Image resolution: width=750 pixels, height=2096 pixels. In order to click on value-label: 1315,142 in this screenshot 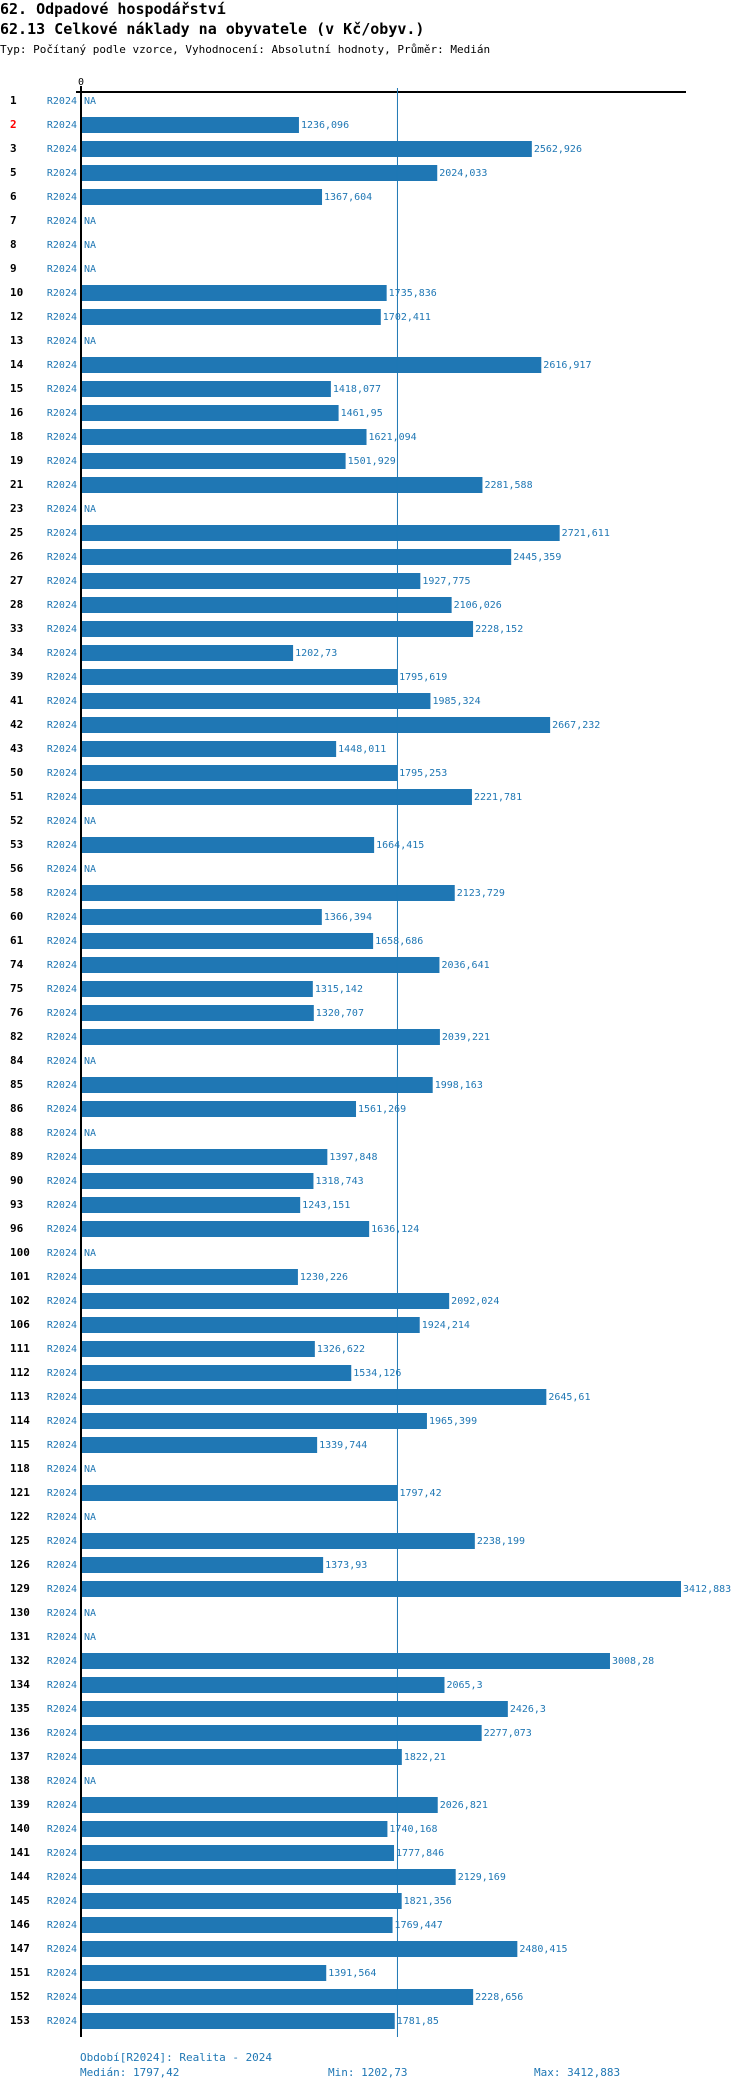, I will do `click(339, 989)`.